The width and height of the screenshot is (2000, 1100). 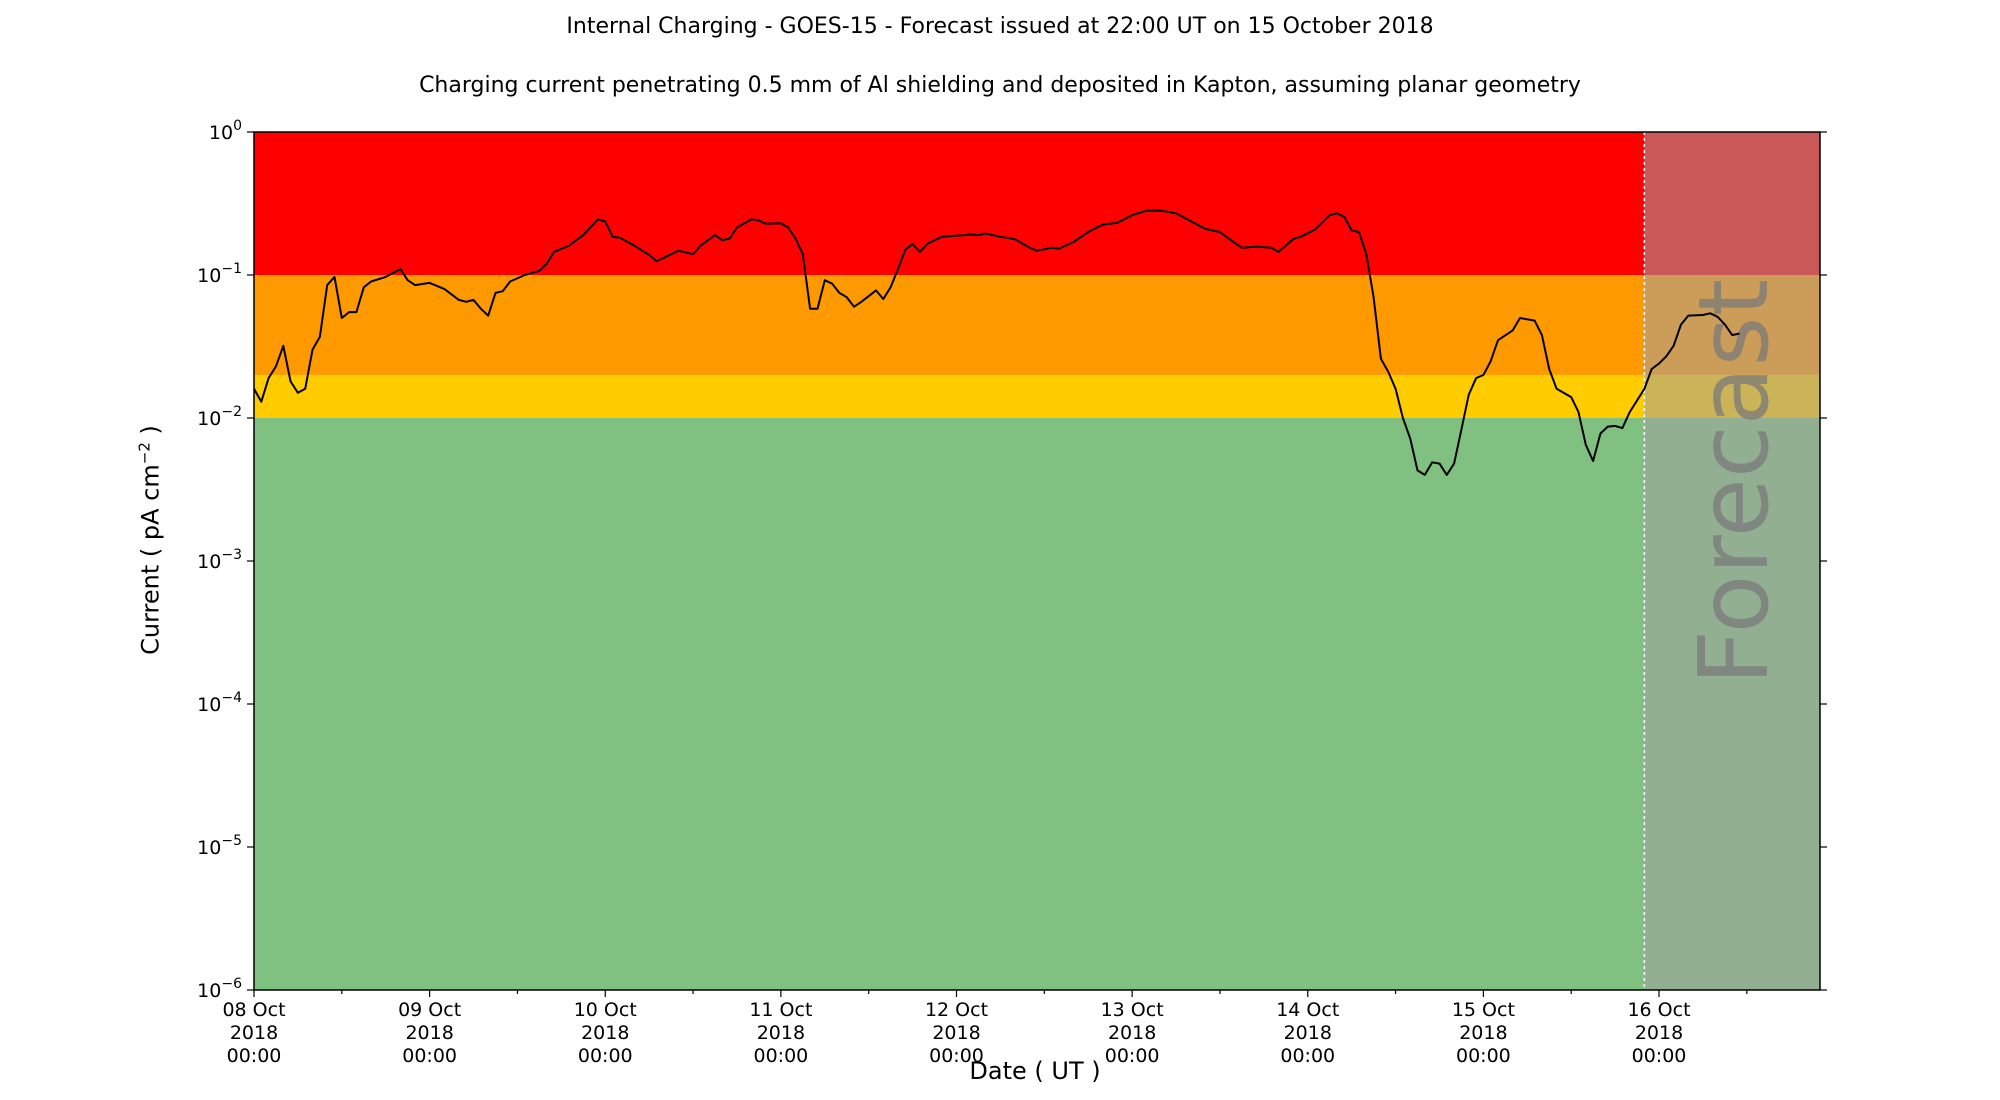 I want to click on y-tick-label-exponent: −2, so click(x=231, y=412).